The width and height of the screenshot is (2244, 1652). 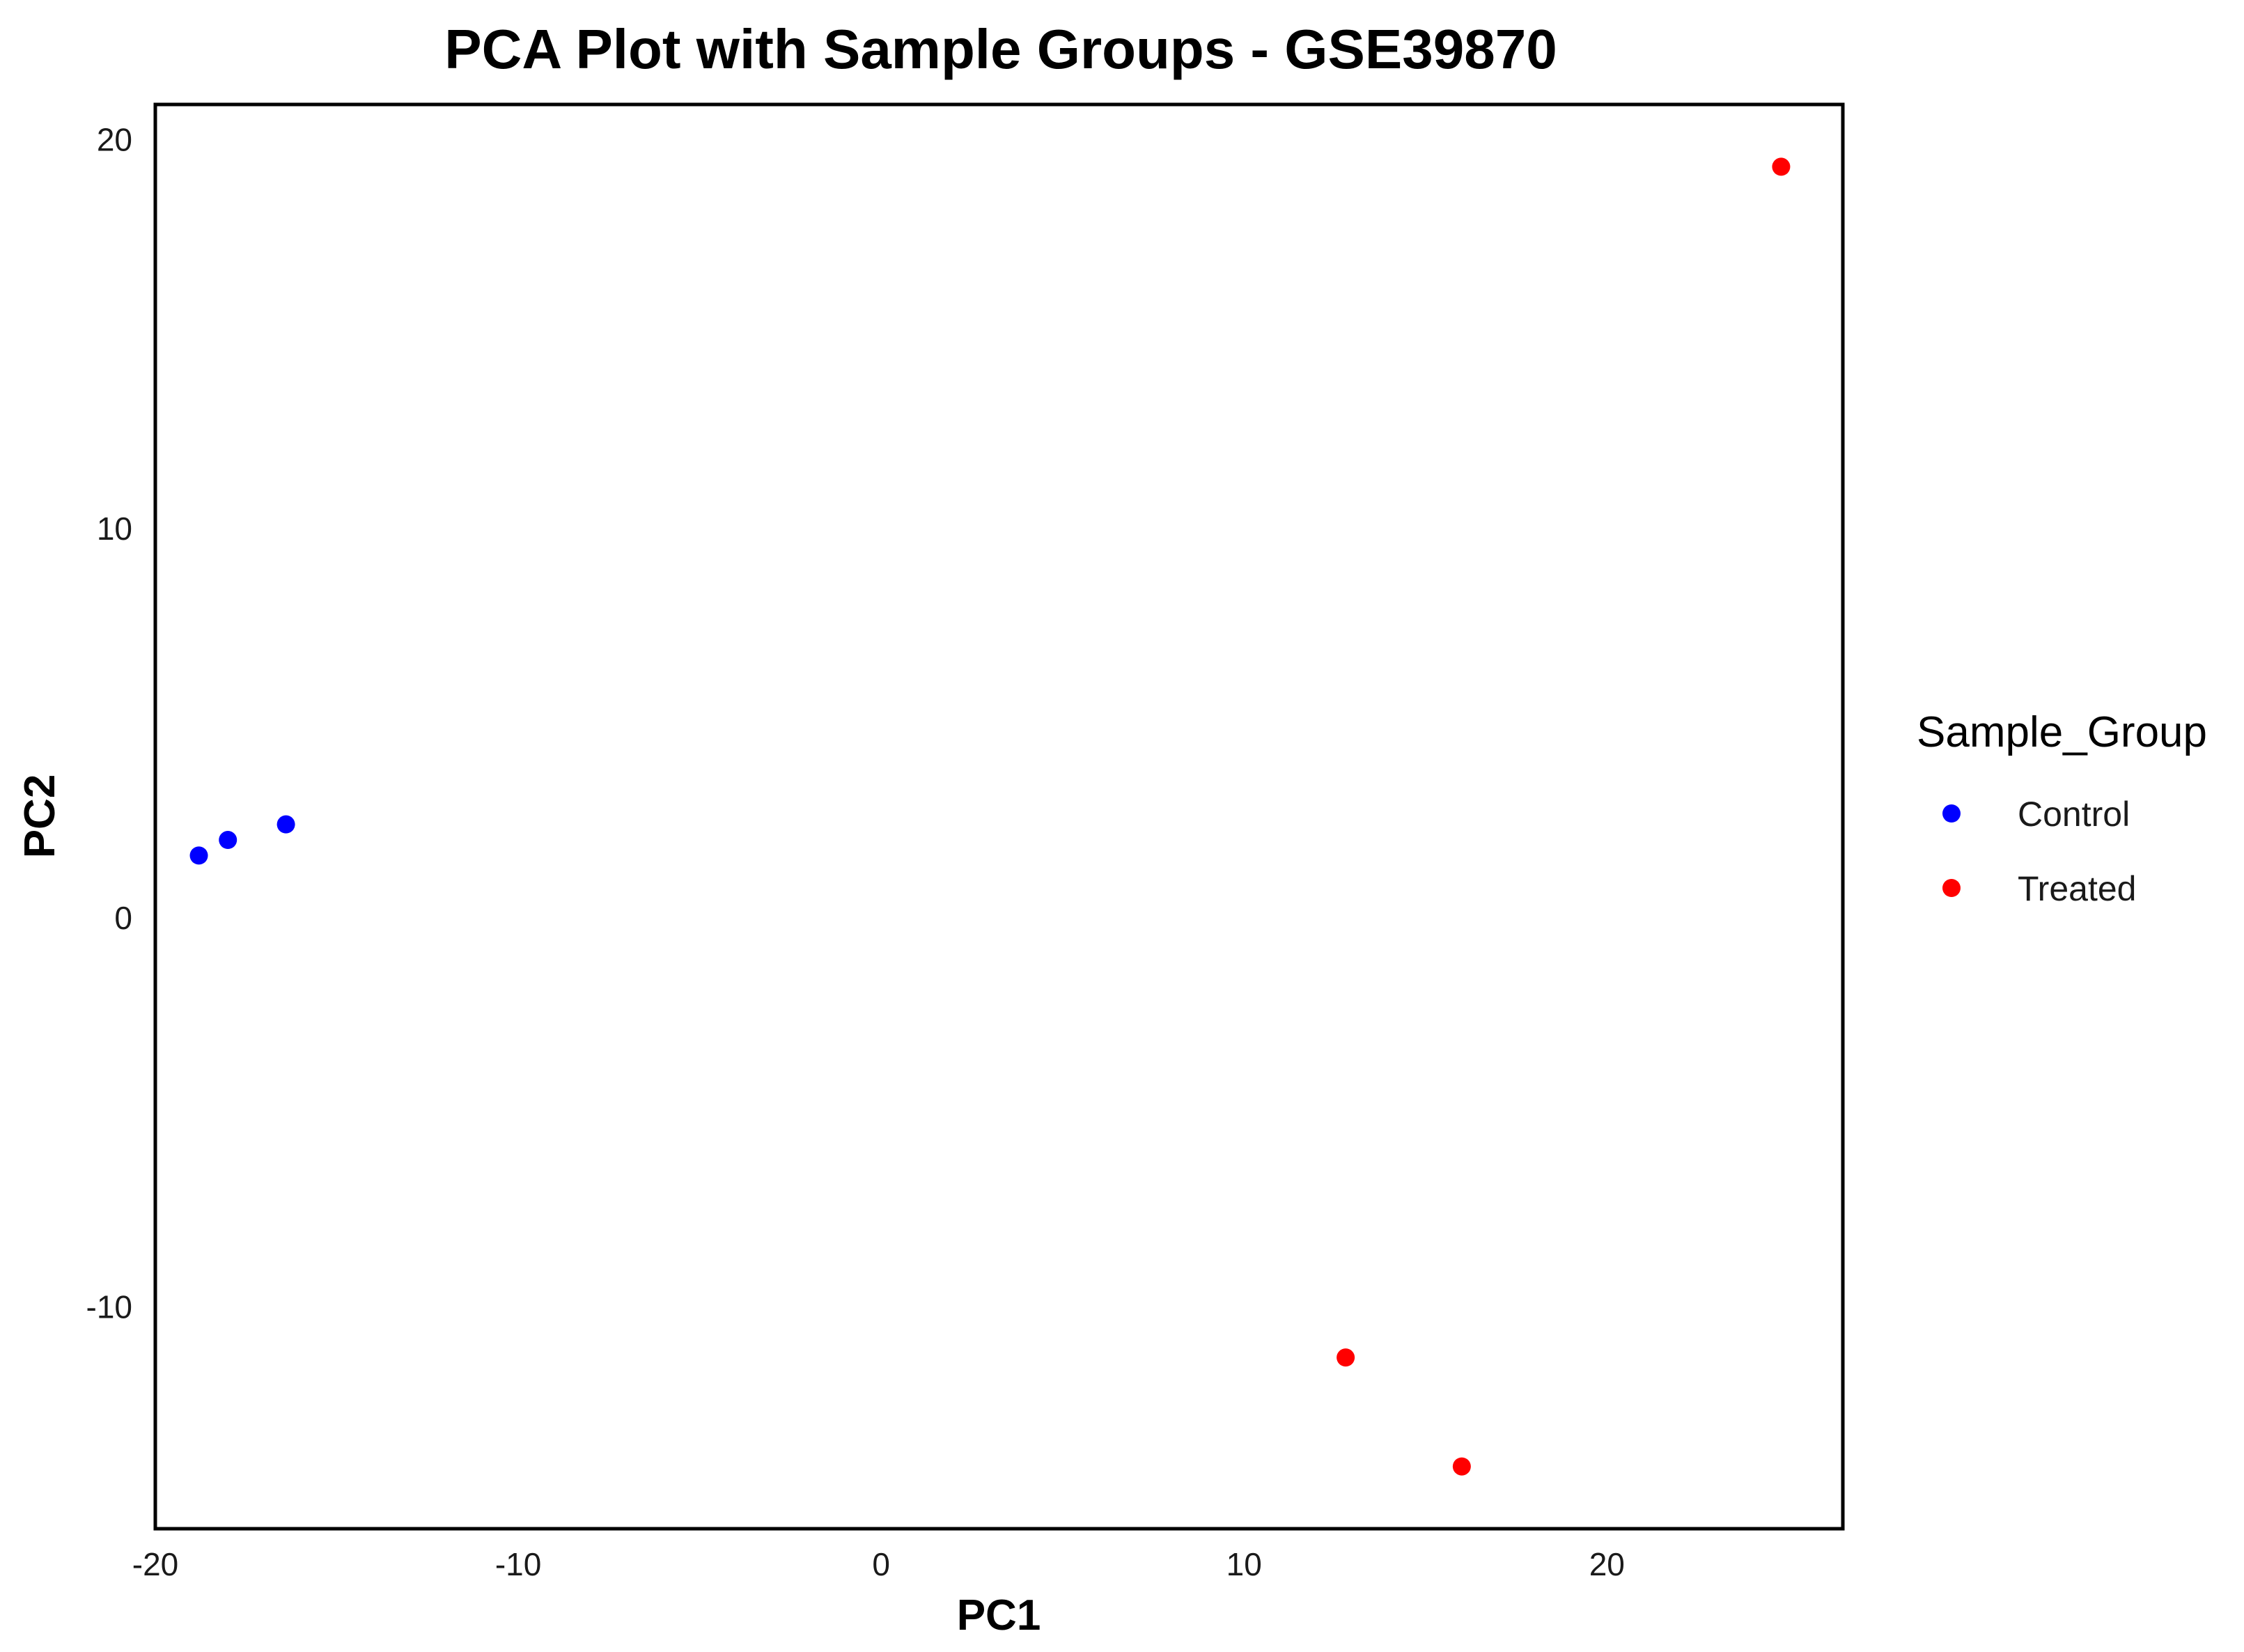 What do you see at coordinates (518, 1564) in the screenshot?
I see `x-tick-label: -10` at bounding box center [518, 1564].